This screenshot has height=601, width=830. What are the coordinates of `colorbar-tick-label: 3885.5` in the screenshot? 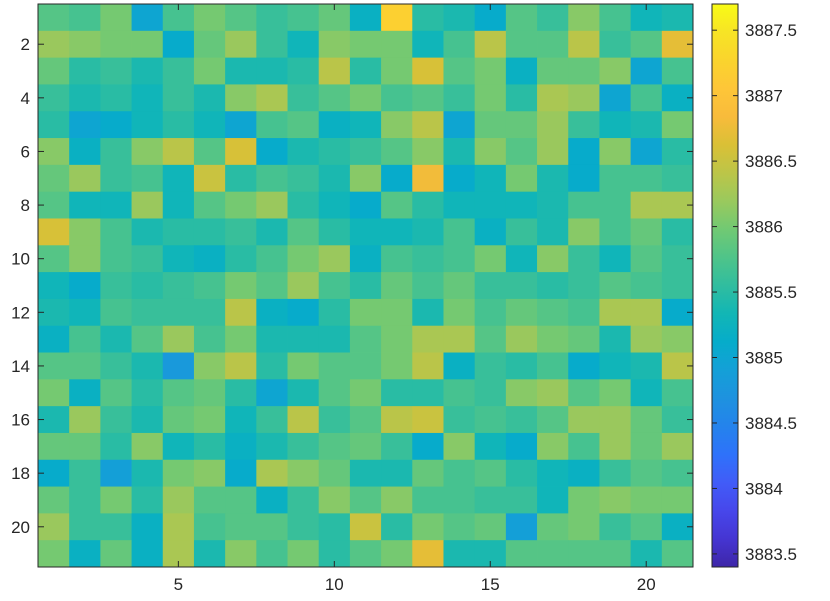 It's located at (771, 292).